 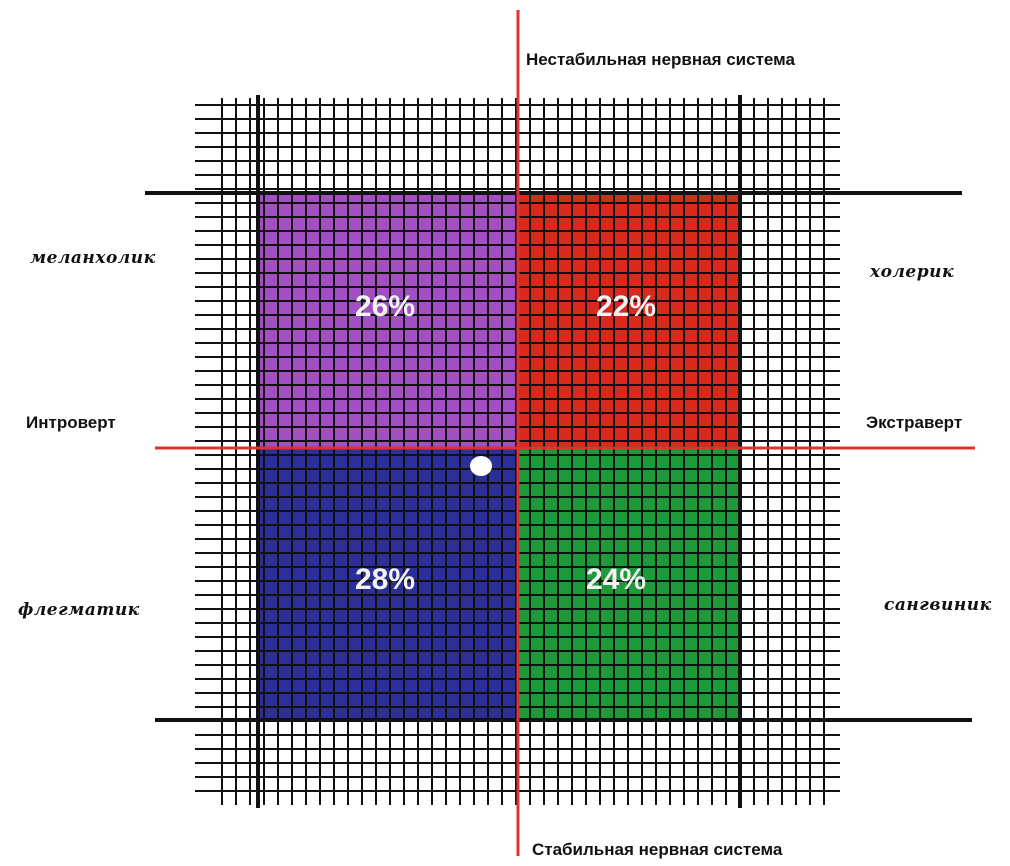 I want to click on axis-label-top: Нестабильная нервная система, so click(x=660, y=59).